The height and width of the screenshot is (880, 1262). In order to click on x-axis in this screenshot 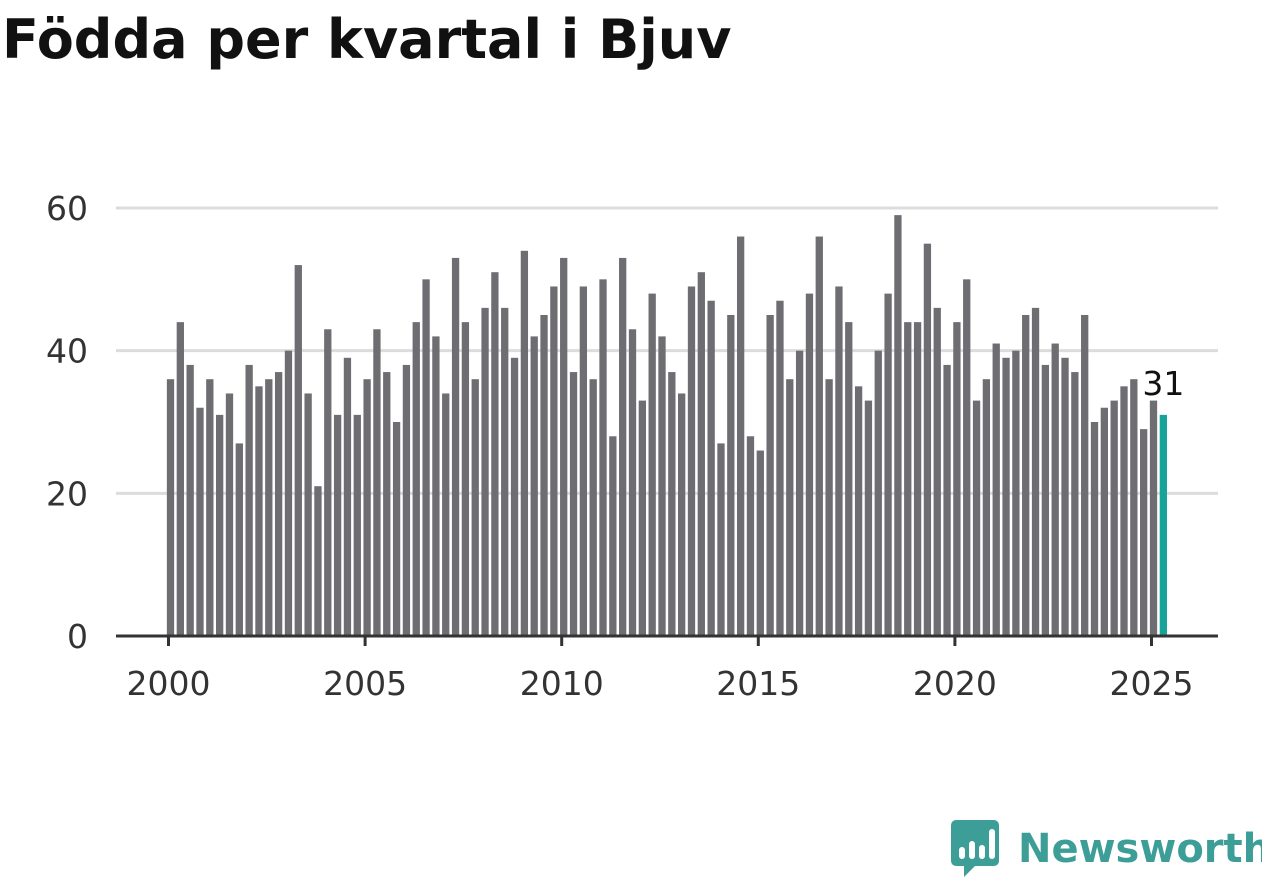, I will do `click(667, 640)`.